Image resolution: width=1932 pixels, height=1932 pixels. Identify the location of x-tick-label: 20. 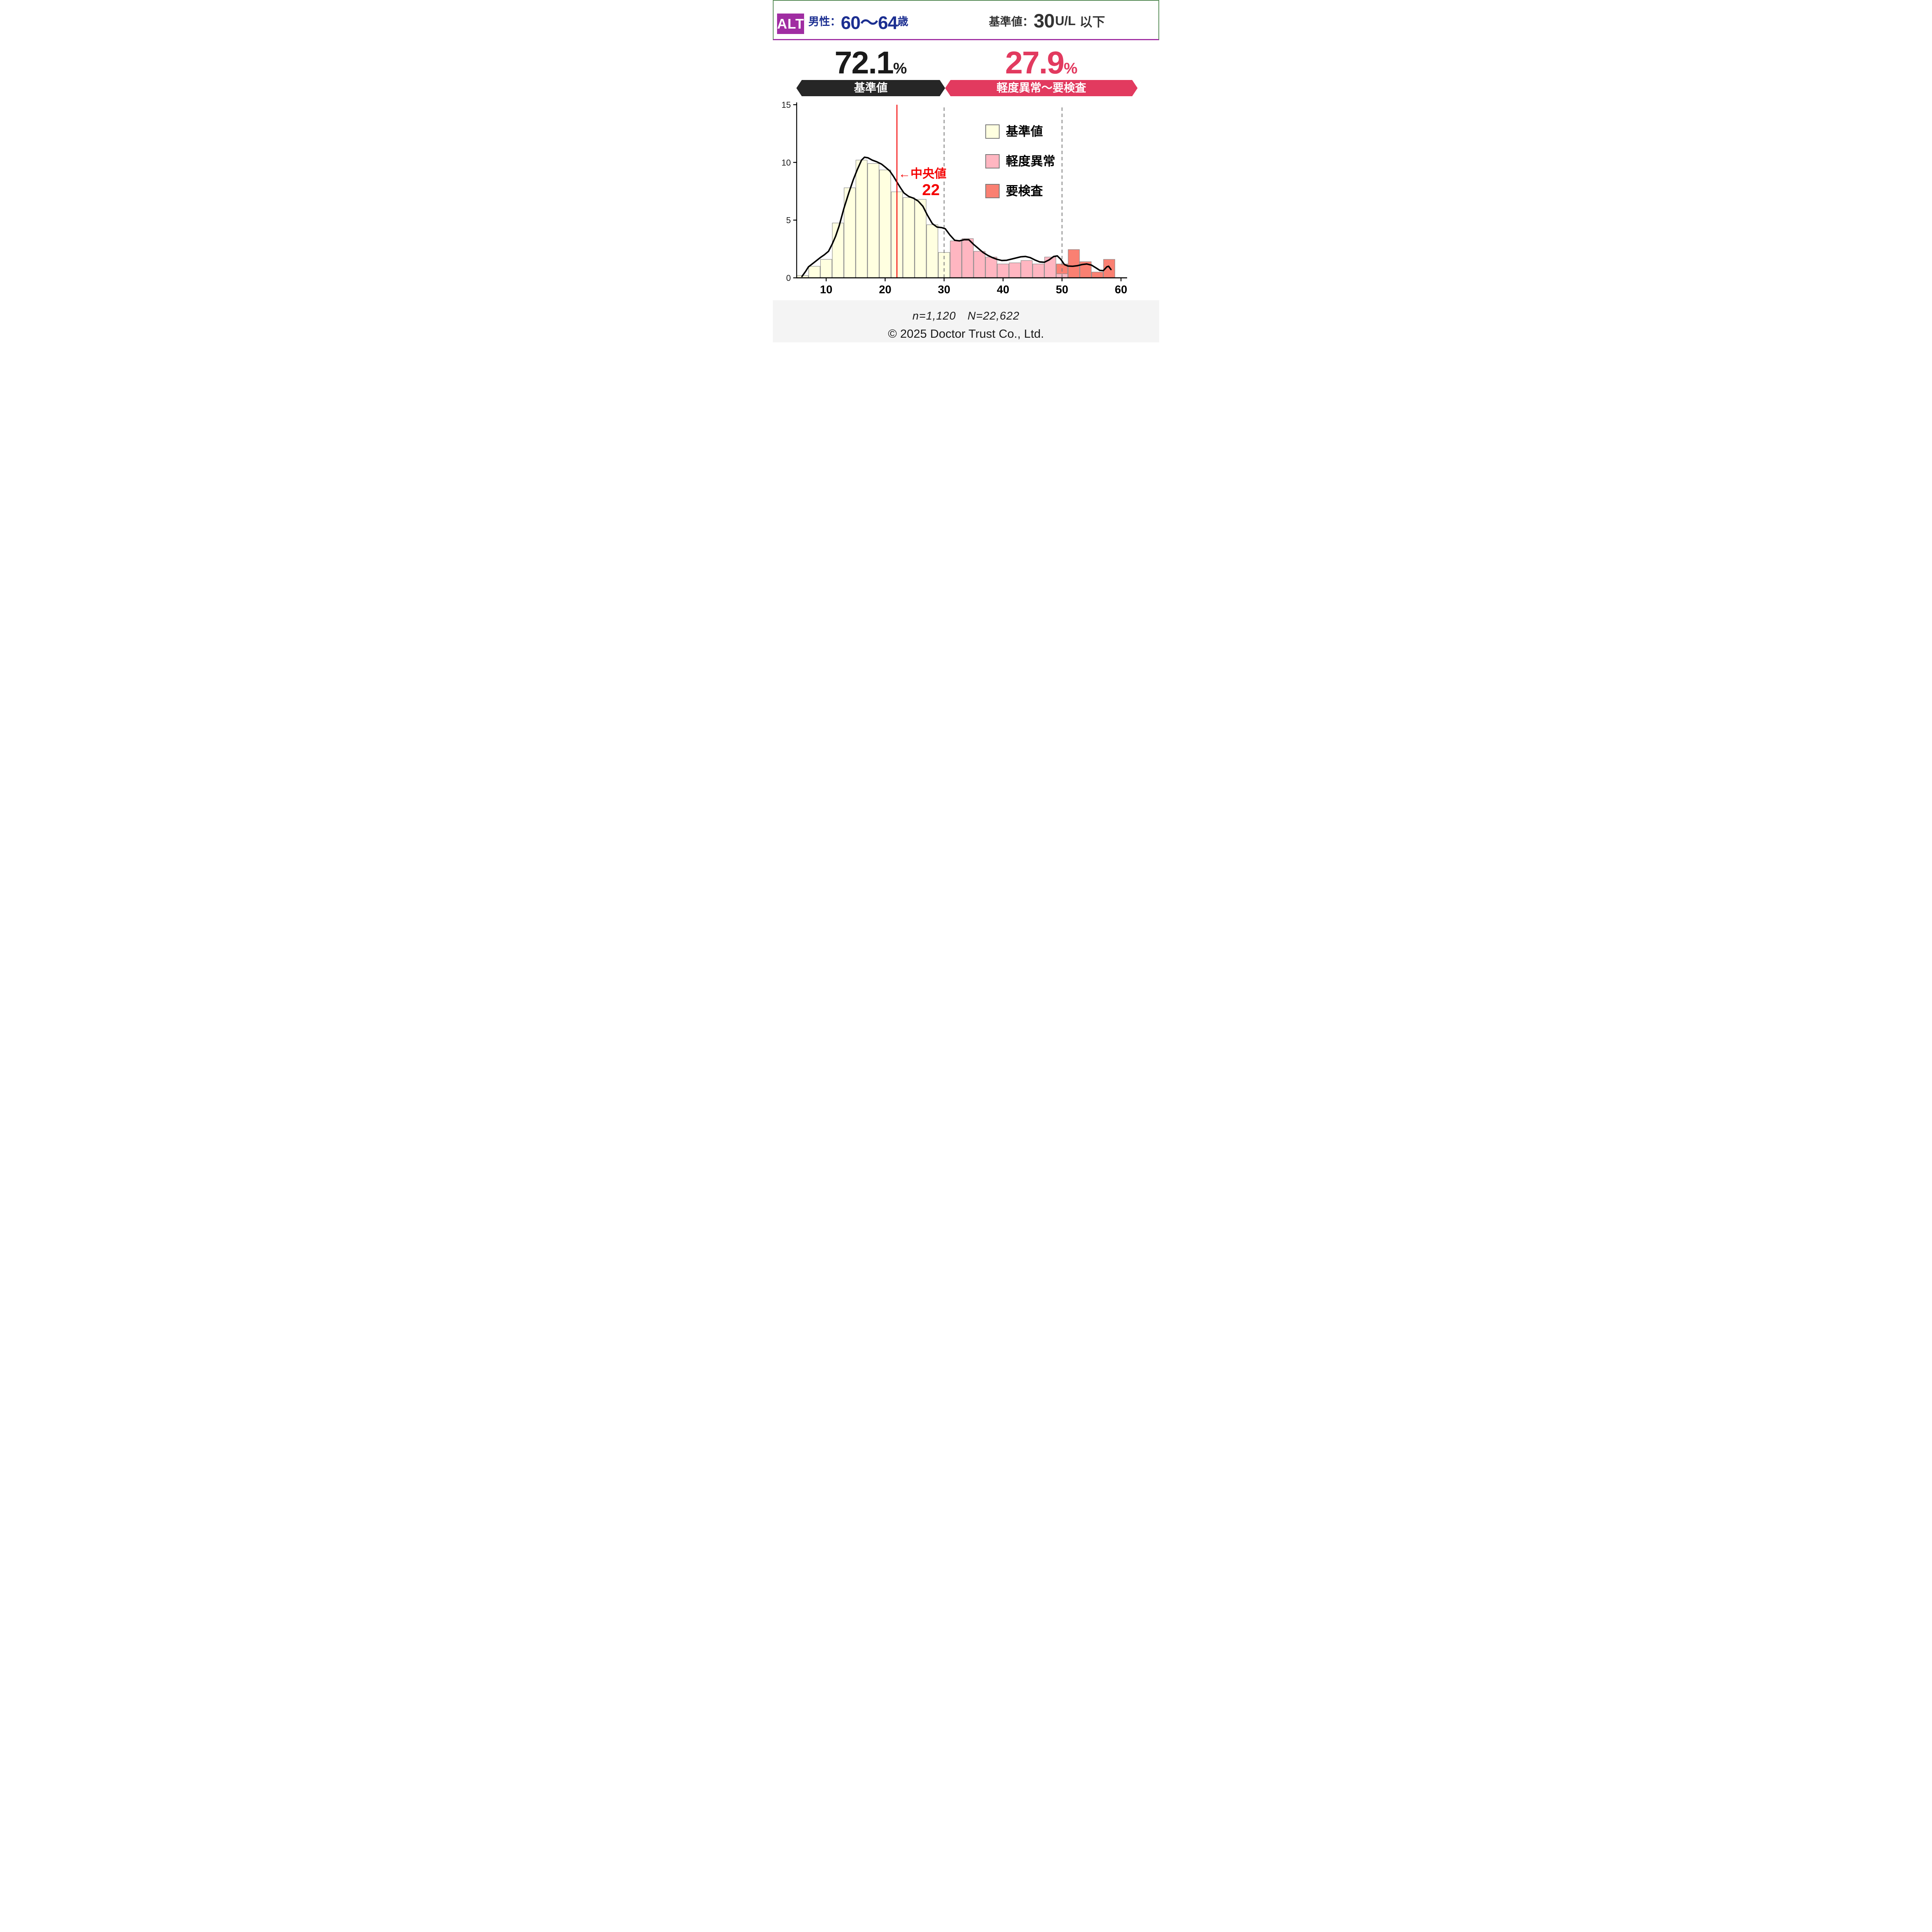
(885, 290).